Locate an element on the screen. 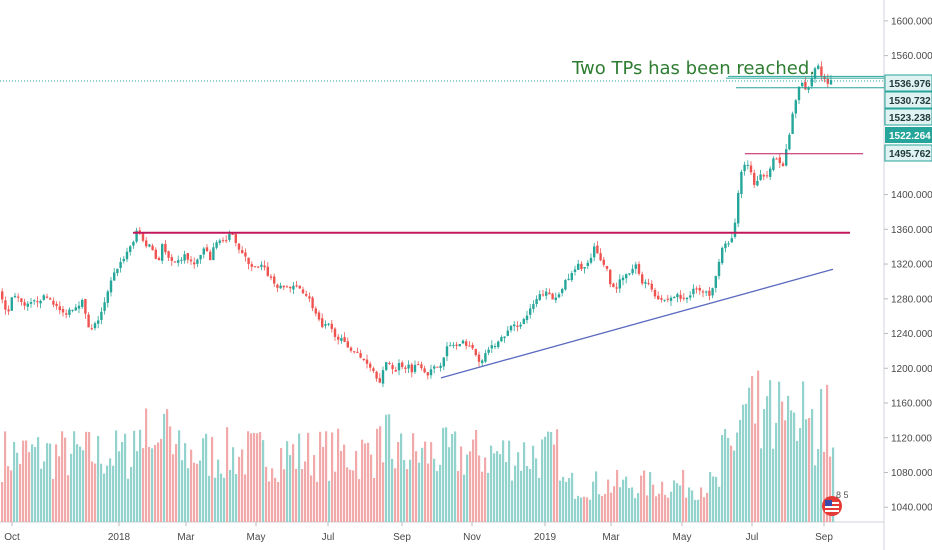  x-tick-label: Sep is located at coordinates (402, 537).